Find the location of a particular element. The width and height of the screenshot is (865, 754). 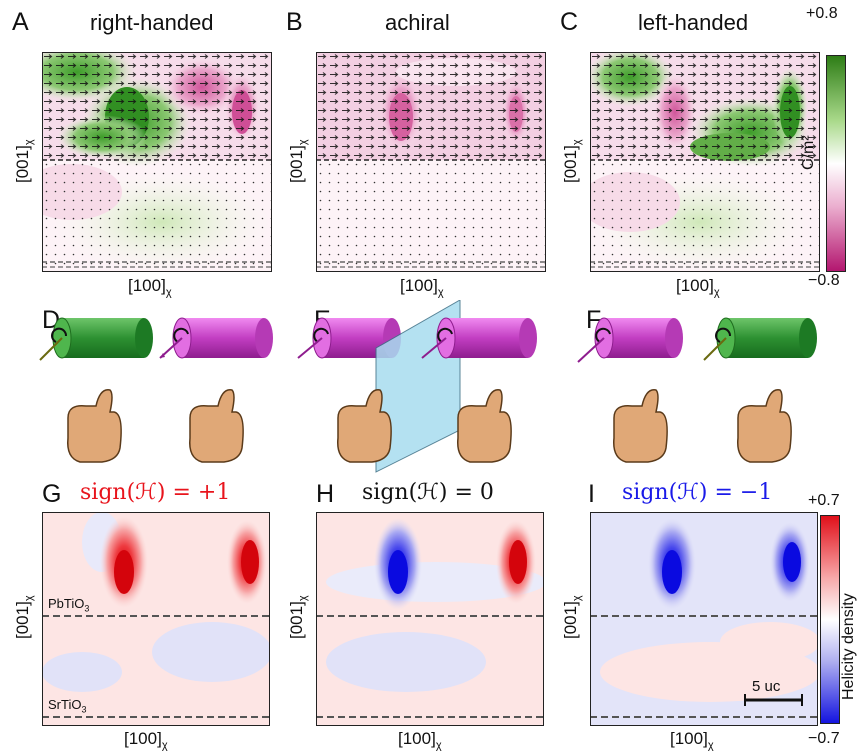

y-axis-label-i: [001]χ is located at coordinates (572, 617).